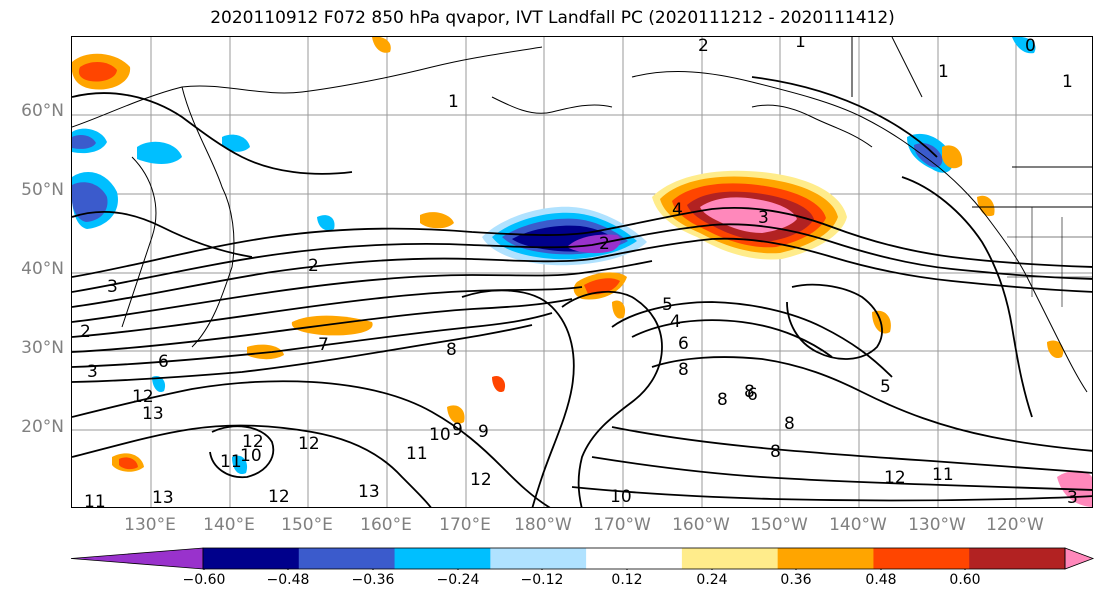 The width and height of the screenshot is (1105, 601). Describe the element at coordinates (323, 345) in the screenshot. I see `contour-label: 7` at that location.